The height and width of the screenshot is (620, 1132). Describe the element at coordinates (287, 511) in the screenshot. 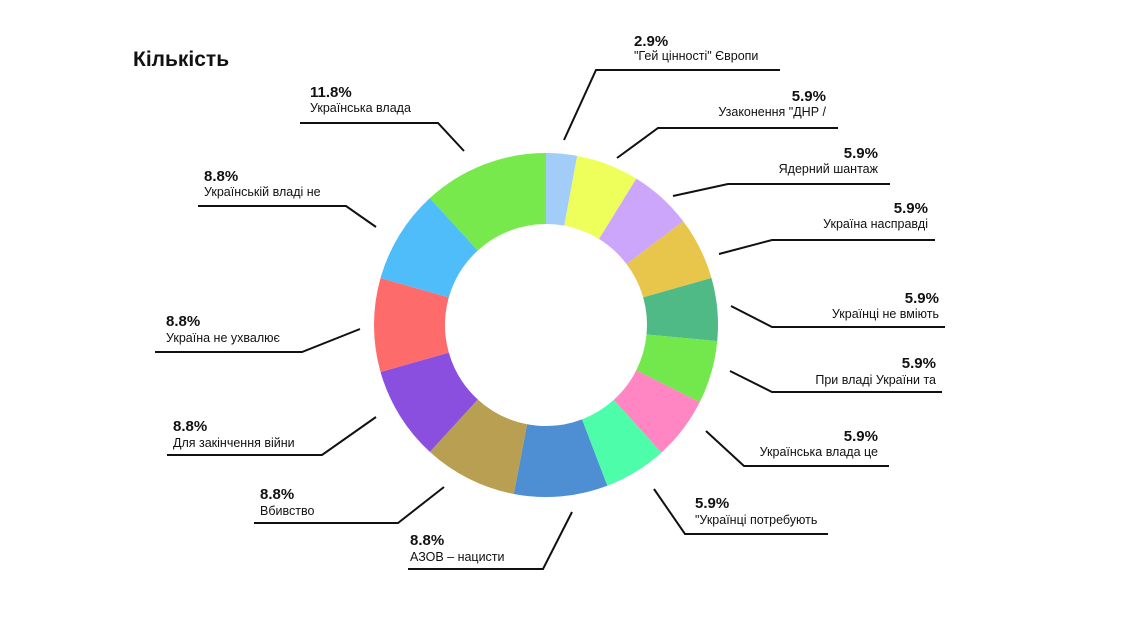

I see `slice-category-label: Вбивство` at that location.